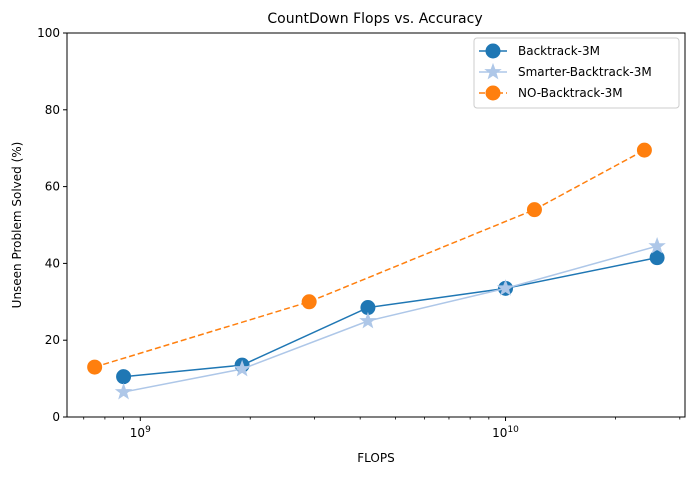  What do you see at coordinates (56, 417) in the screenshot?
I see `y-tick-label: 0` at bounding box center [56, 417].